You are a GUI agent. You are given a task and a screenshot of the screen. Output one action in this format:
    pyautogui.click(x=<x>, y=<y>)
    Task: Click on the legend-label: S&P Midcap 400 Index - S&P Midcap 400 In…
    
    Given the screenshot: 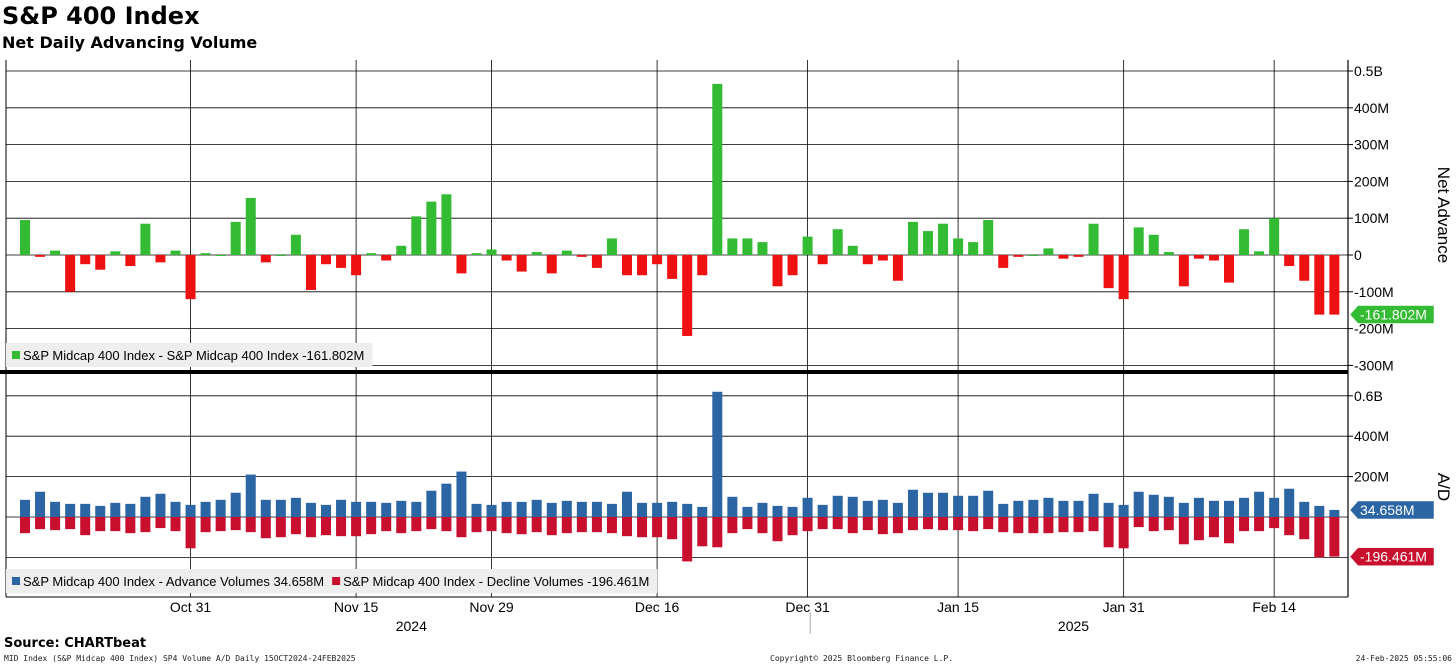 What is the action you would take?
    pyautogui.click(x=193, y=355)
    